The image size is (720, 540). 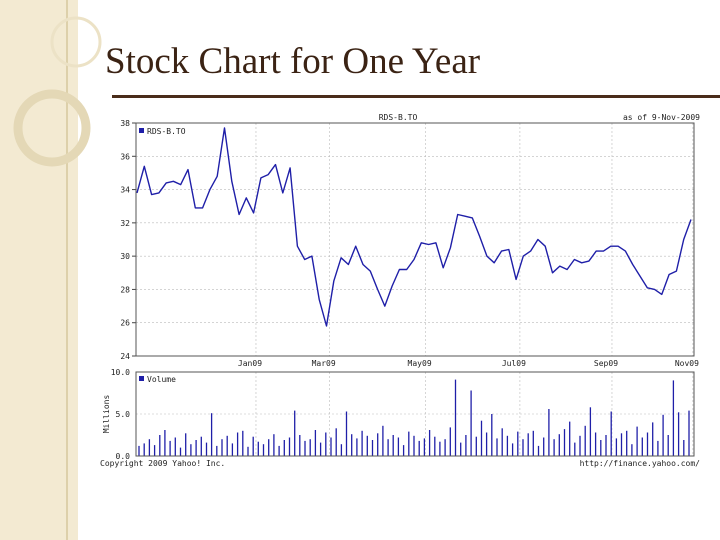 What do you see at coordinates (120, 372) in the screenshot?
I see `volume-tick-label: 10.0` at bounding box center [120, 372].